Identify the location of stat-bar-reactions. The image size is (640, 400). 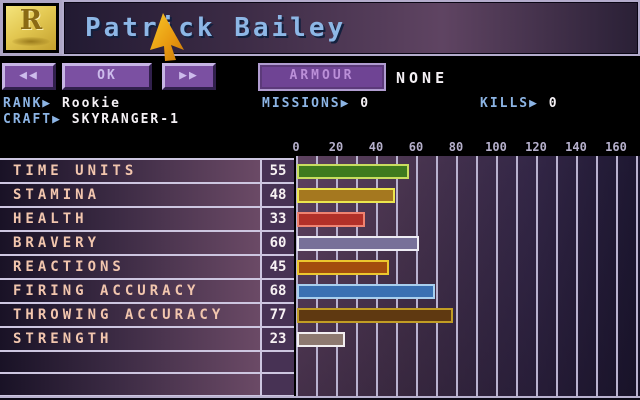
(343, 267).